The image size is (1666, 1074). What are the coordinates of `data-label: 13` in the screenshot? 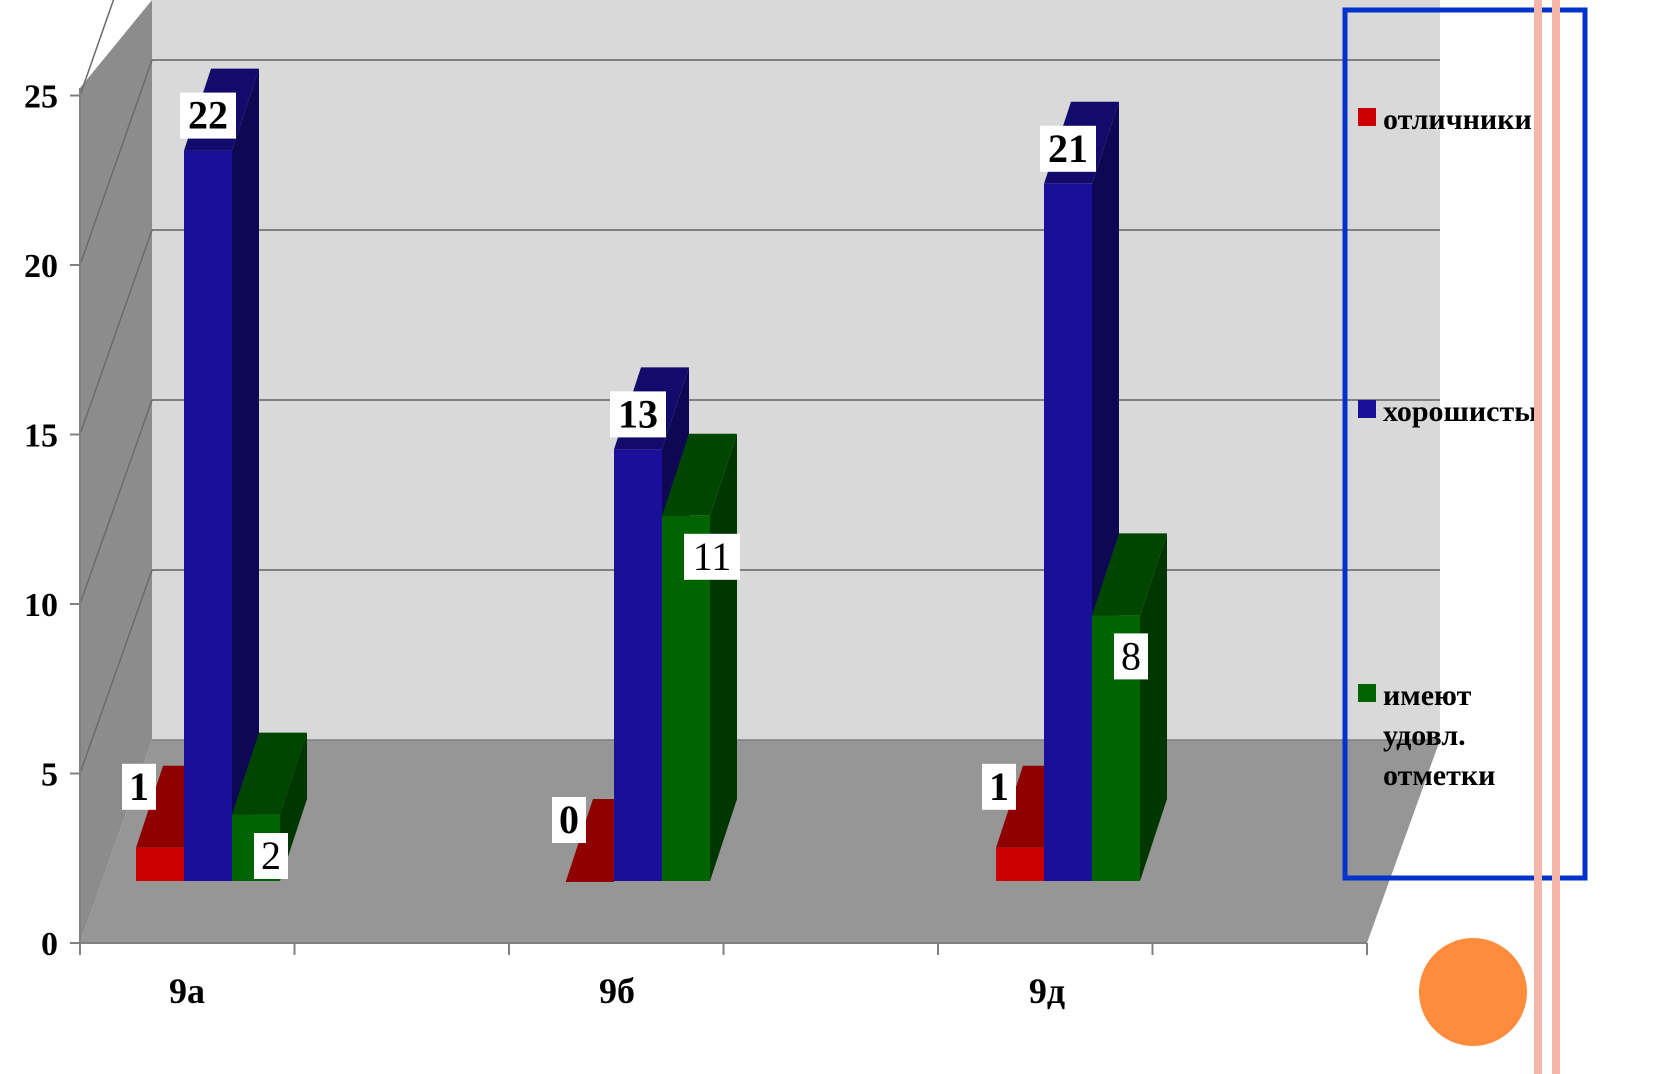 It's located at (638, 414).